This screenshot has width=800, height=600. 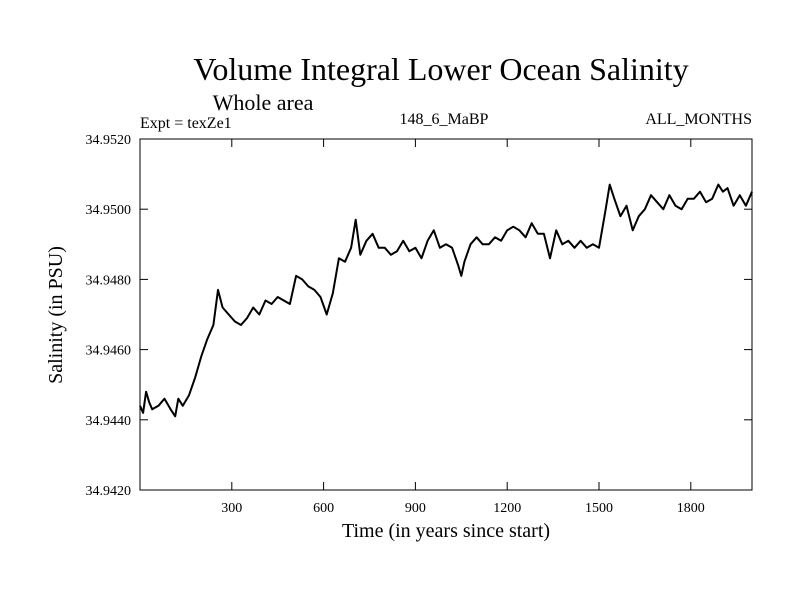 What do you see at coordinates (109, 351) in the screenshot?
I see `y-tick-label: 34.9460` at bounding box center [109, 351].